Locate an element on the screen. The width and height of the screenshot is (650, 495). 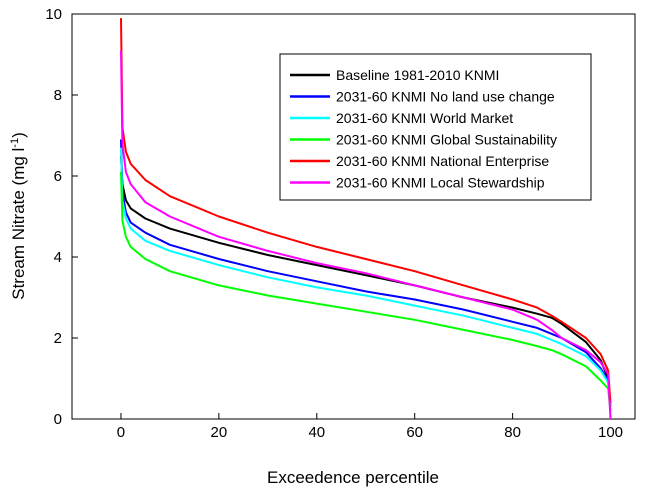
y-axis-title: Stream Nitrate (mg l-1) is located at coordinates (18, 216).